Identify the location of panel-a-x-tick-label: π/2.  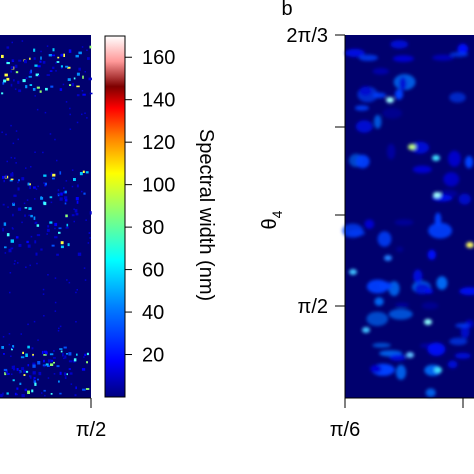
(91, 430).